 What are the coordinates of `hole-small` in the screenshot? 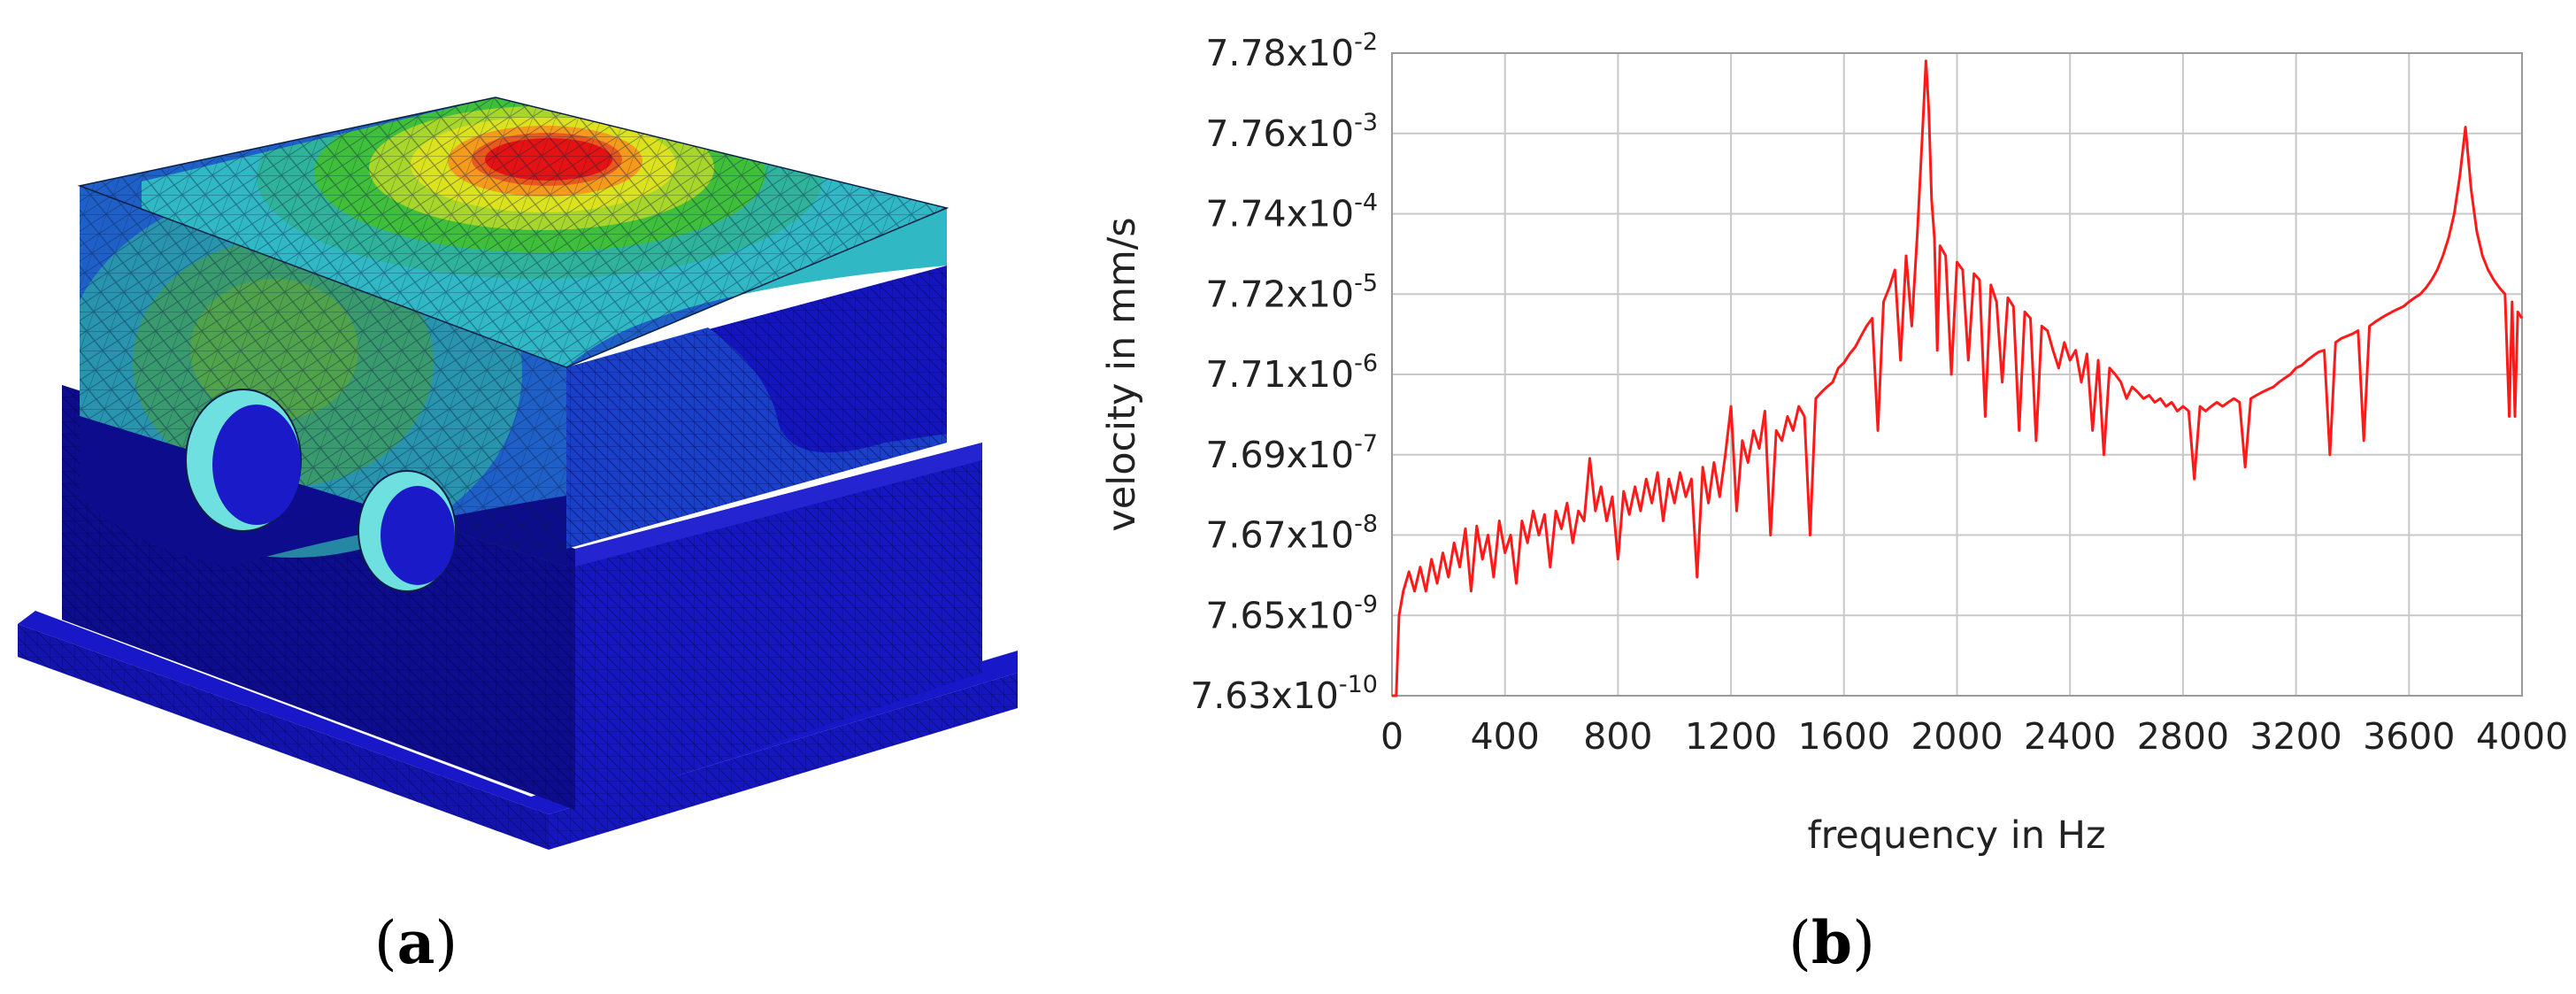 It's located at (407, 531).